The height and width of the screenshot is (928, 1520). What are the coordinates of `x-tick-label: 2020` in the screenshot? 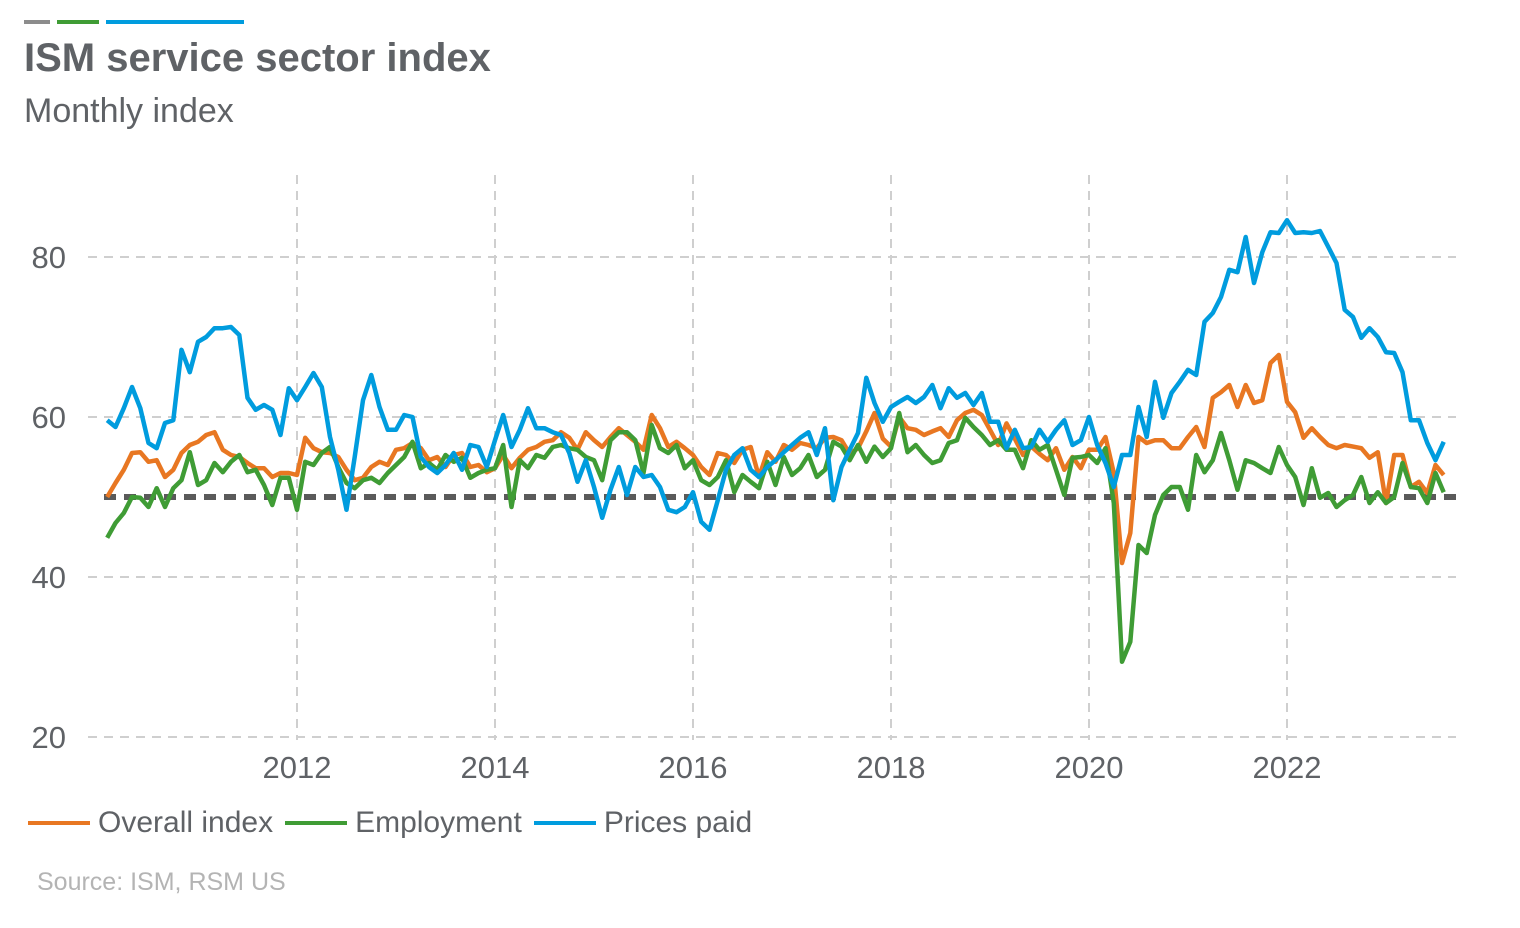 It's located at (1089, 767).